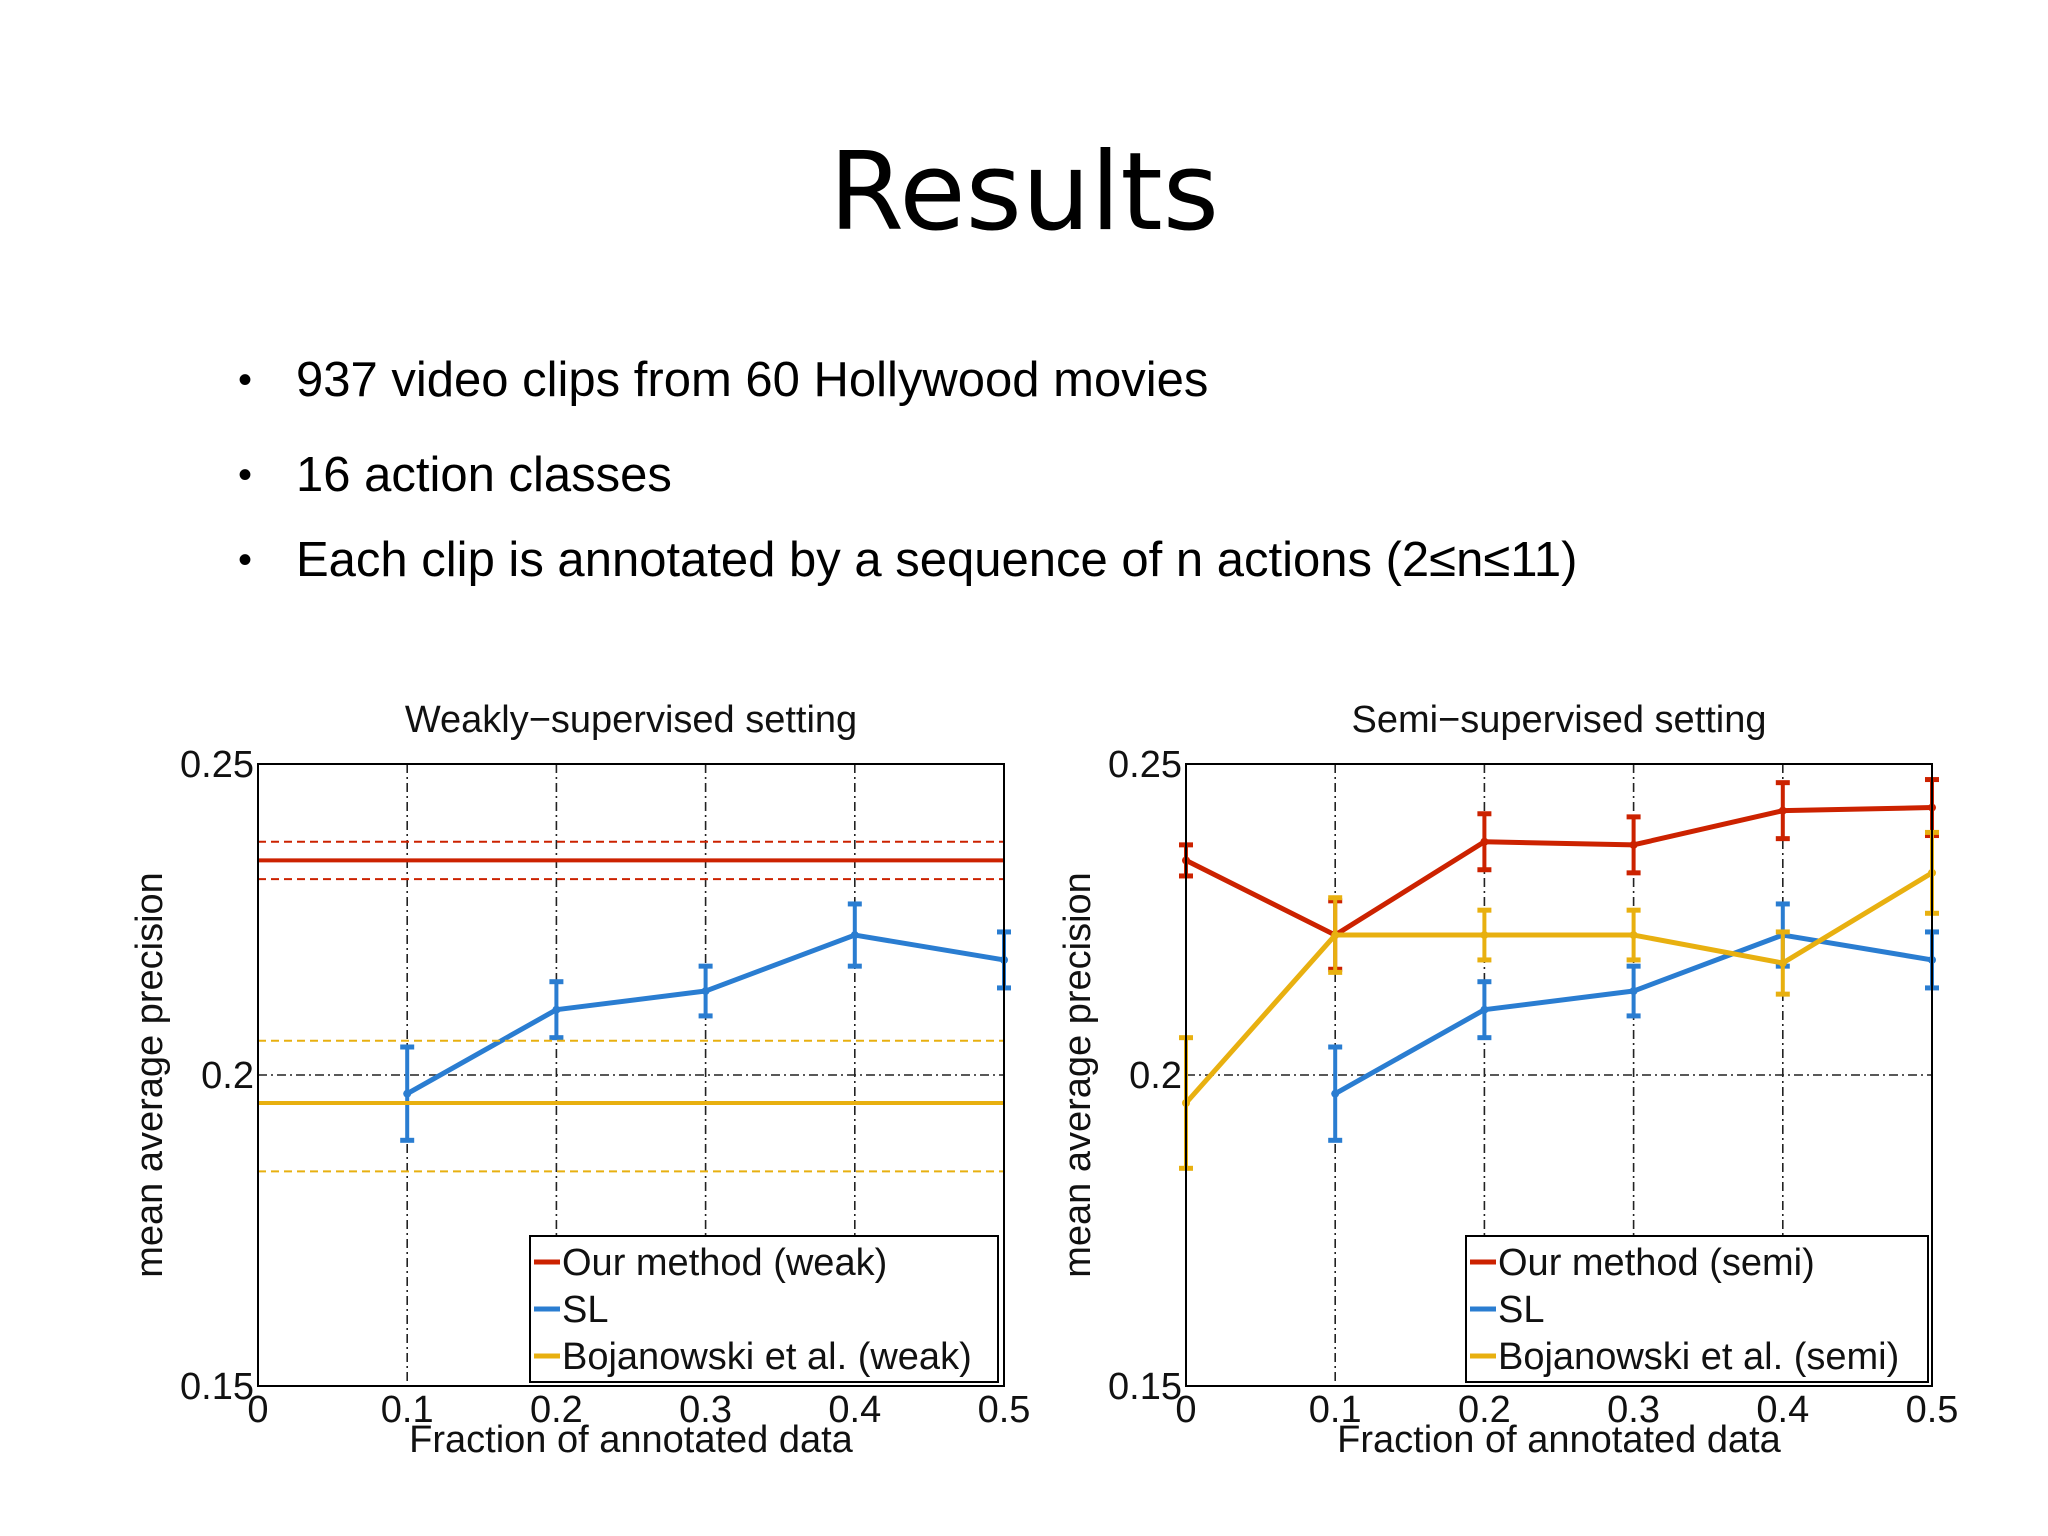 Image resolution: width=2048 pixels, height=1536 pixels. Describe the element at coordinates (1698, 1357) in the screenshot. I see `legend-label: Bojanowski et al. (semi)` at that location.